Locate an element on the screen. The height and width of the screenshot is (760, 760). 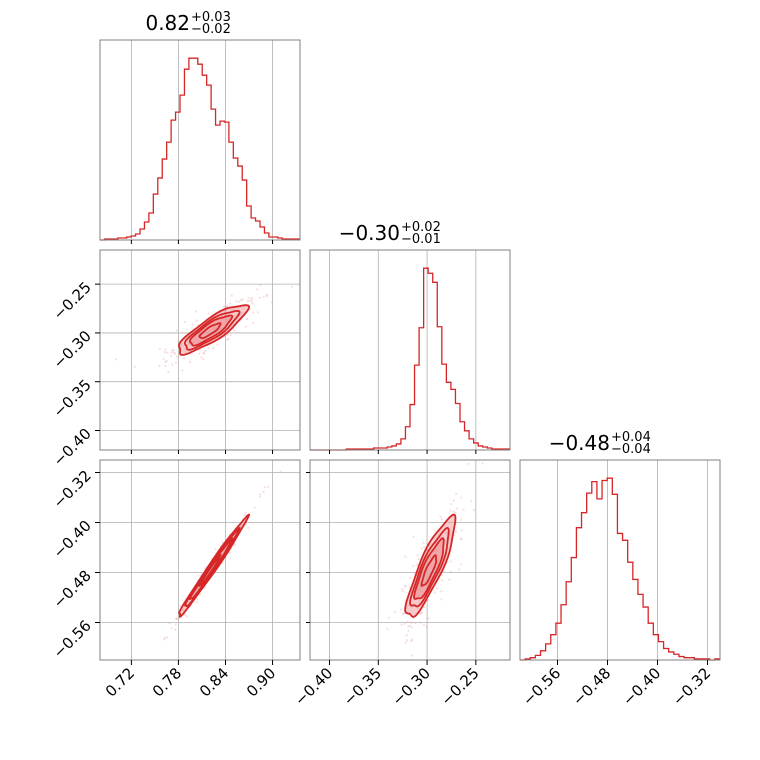
panel-title-minus: −0.04 is located at coordinates (631, 449).